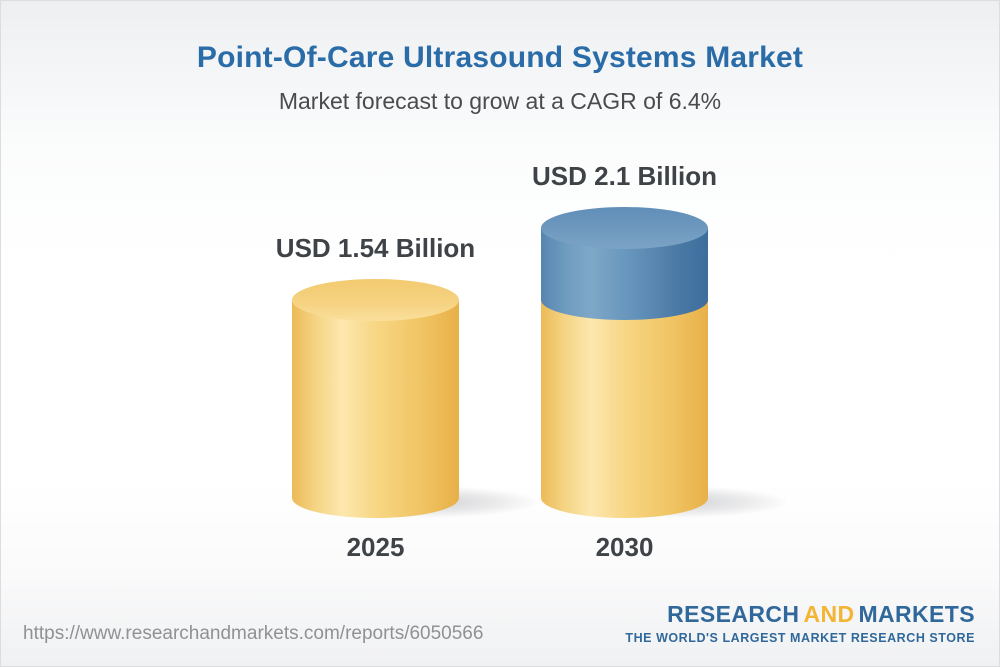 The image size is (1000, 667). Describe the element at coordinates (624, 176) in the screenshot. I see `value-label-2030: USD 2.1 Billion` at that location.